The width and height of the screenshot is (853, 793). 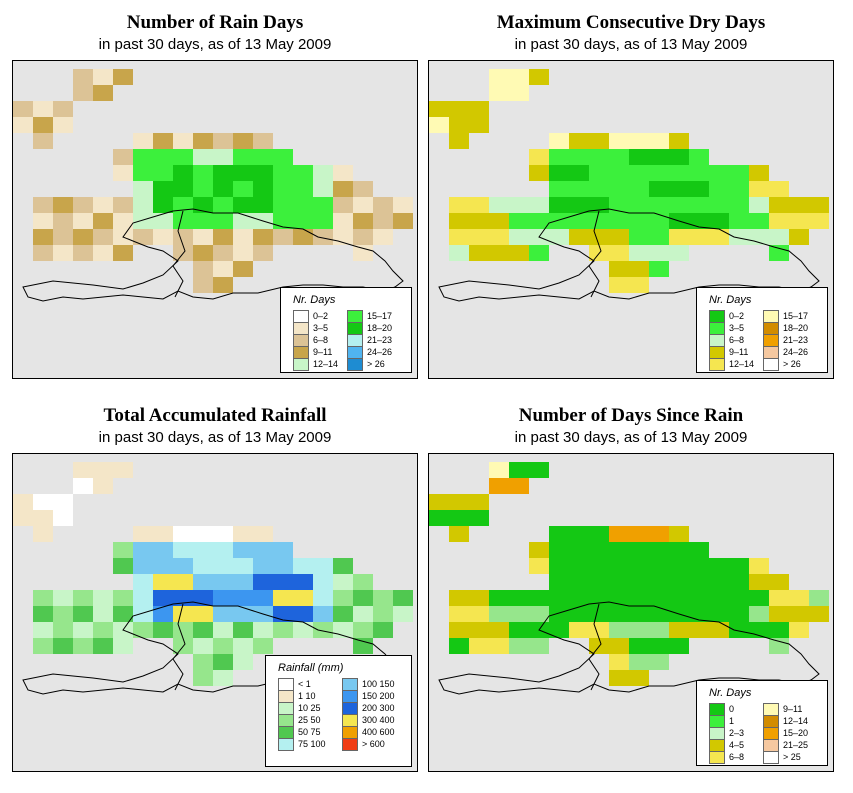 What do you see at coordinates (378, 708) in the screenshot?
I see `legend-label: 200 300` at bounding box center [378, 708].